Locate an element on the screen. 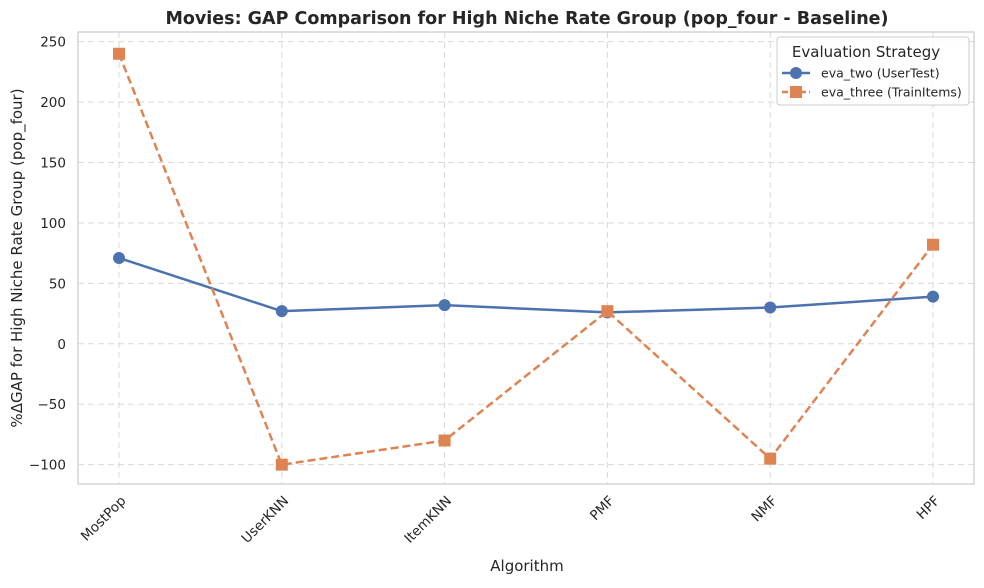 The height and width of the screenshot is (588, 984). series-line is located at coordinates (526, 285).